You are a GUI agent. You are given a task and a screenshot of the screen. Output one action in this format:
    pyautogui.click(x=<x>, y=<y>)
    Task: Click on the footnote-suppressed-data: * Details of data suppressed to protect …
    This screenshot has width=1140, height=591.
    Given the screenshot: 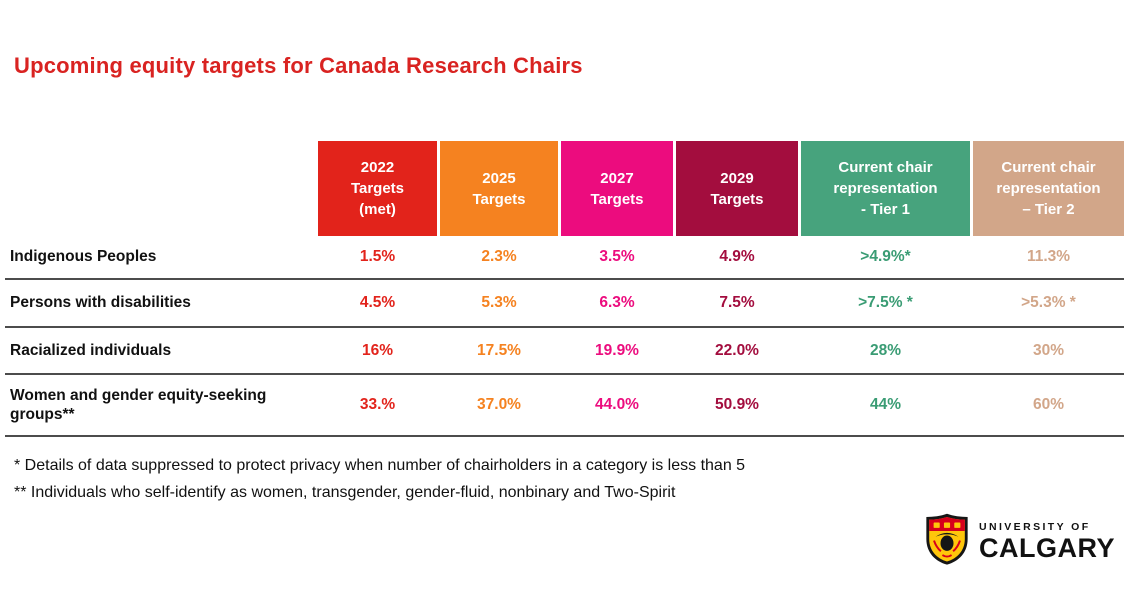 What is the action you would take?
    pyautogui.click(x=380, y=465)
    